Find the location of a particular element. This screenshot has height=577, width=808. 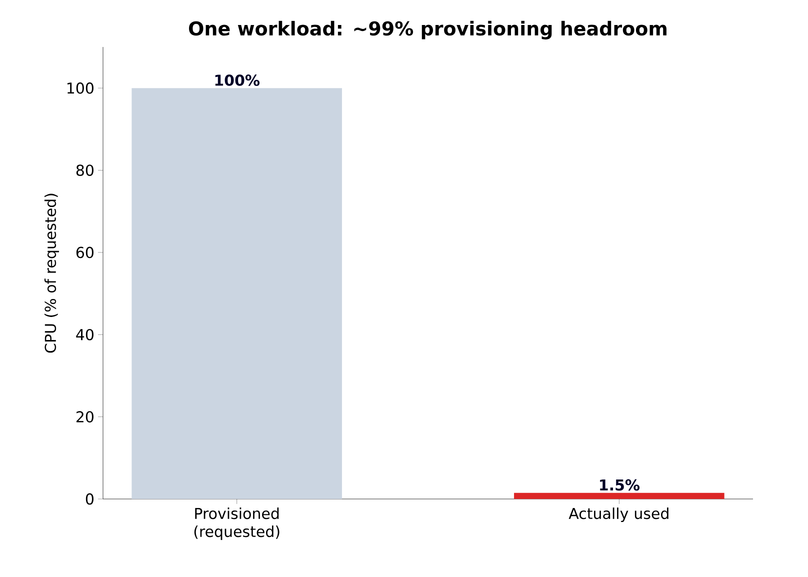

data-label: 1.5% is located at coordinates (620, 485).